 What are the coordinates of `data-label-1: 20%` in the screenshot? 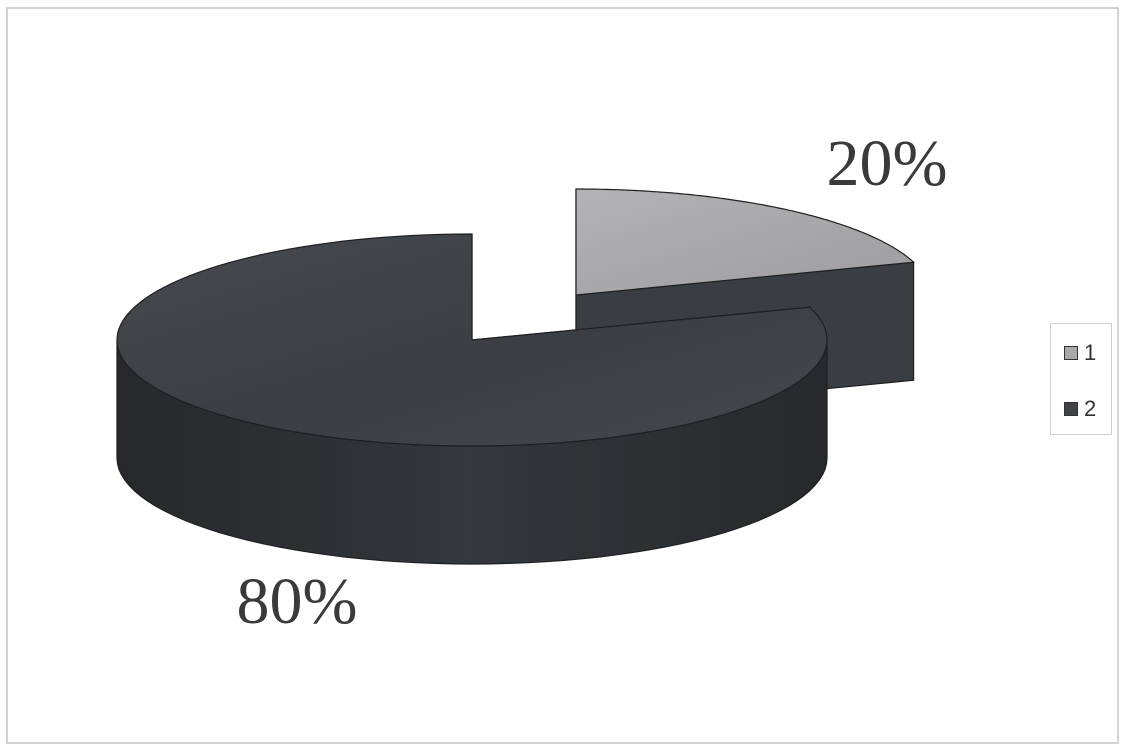 It's located at (887, 163).